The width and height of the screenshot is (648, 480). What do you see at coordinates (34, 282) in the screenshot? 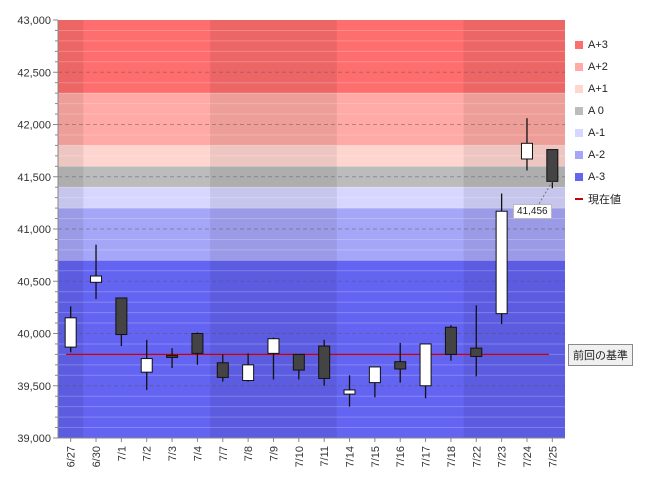
I see `y-tick-label: 40,500` at bounding box center [34, 282].